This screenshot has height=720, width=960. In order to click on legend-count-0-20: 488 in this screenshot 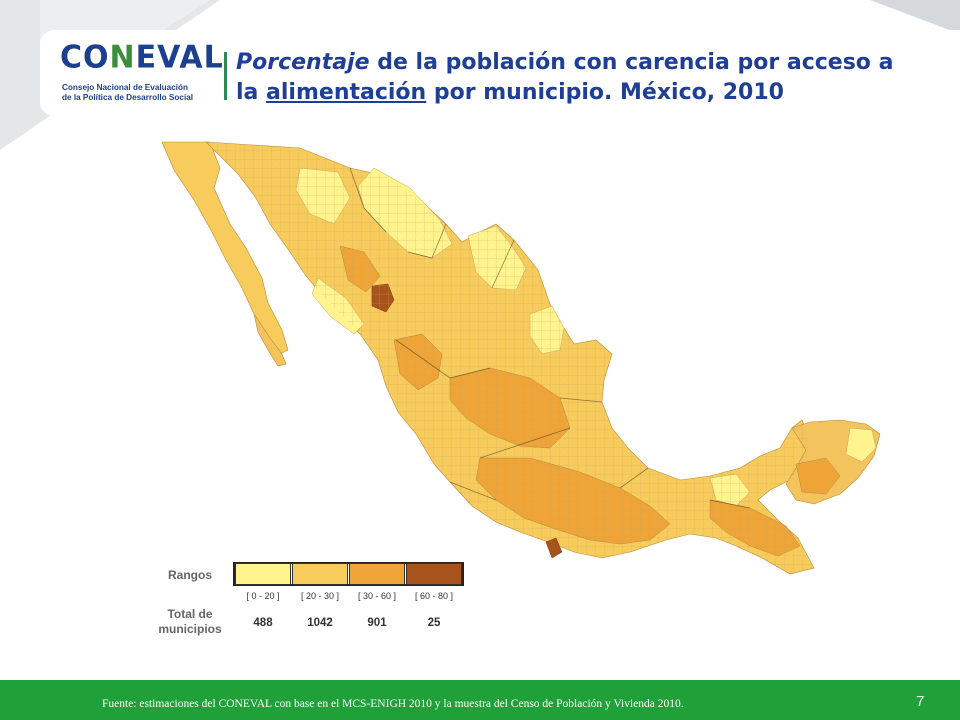, I will do `click(263, 623)`.